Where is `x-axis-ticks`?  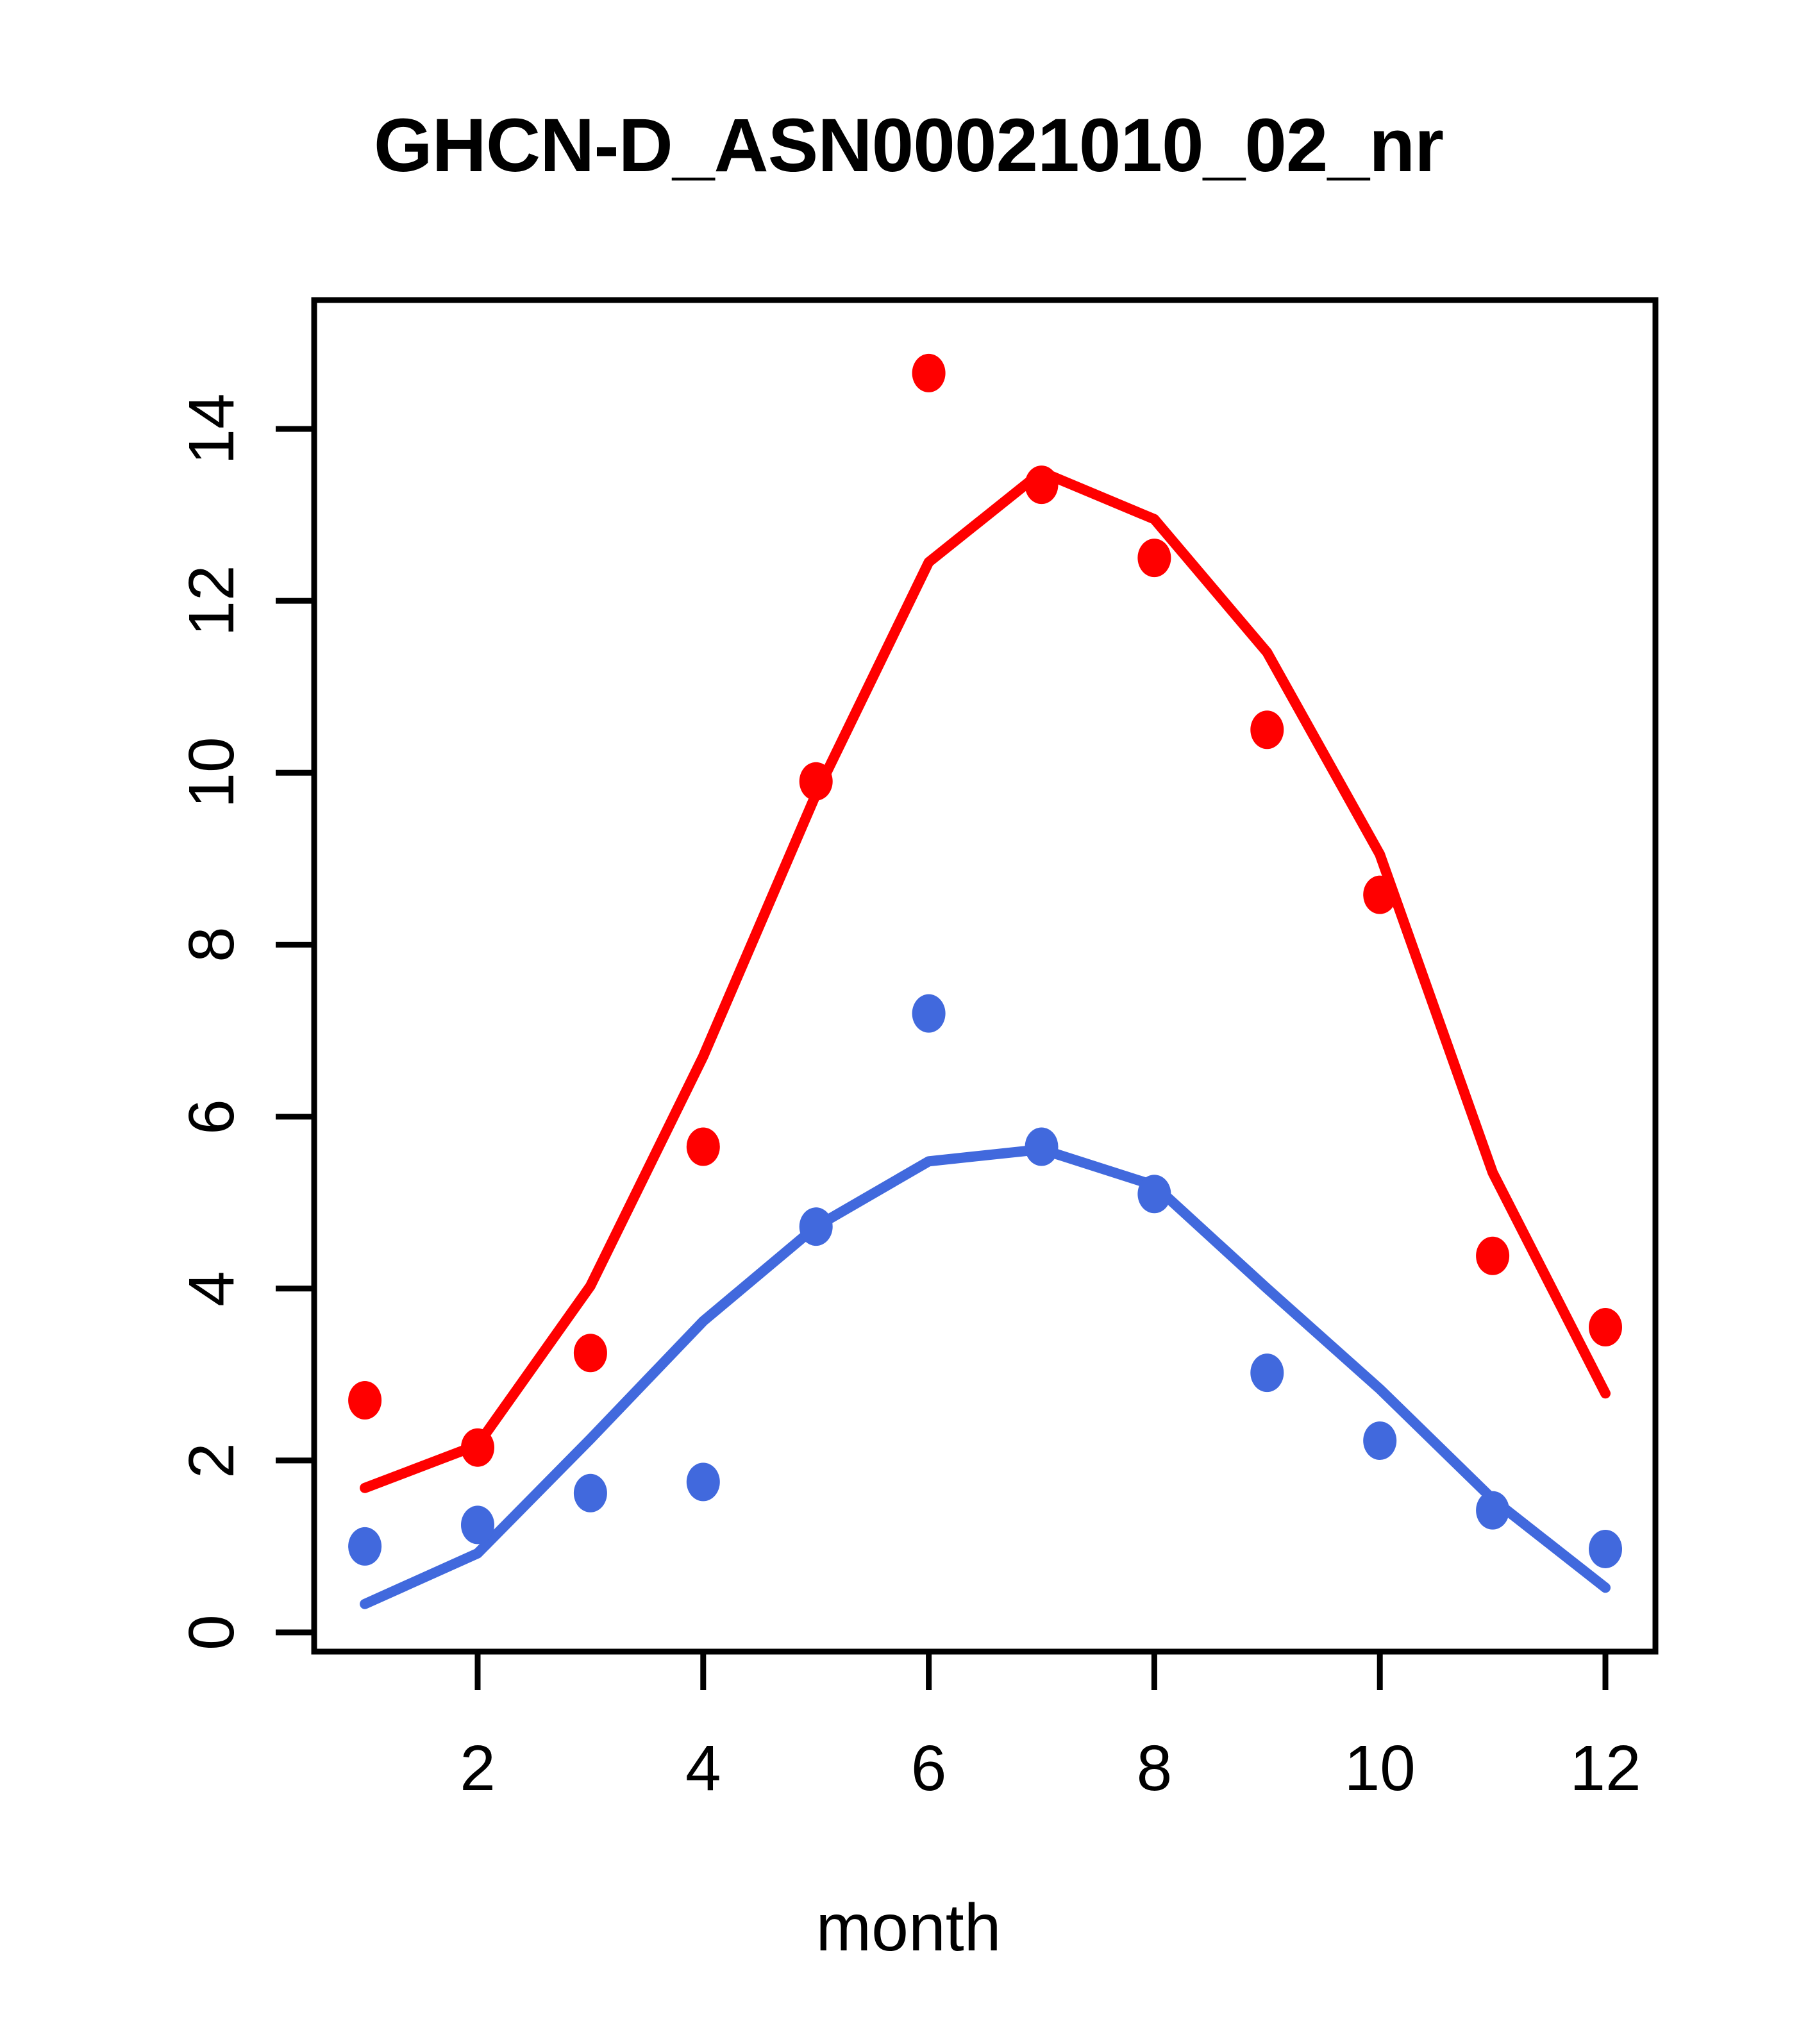
x-axis-ticks is located at coordinates (1041, 1671).